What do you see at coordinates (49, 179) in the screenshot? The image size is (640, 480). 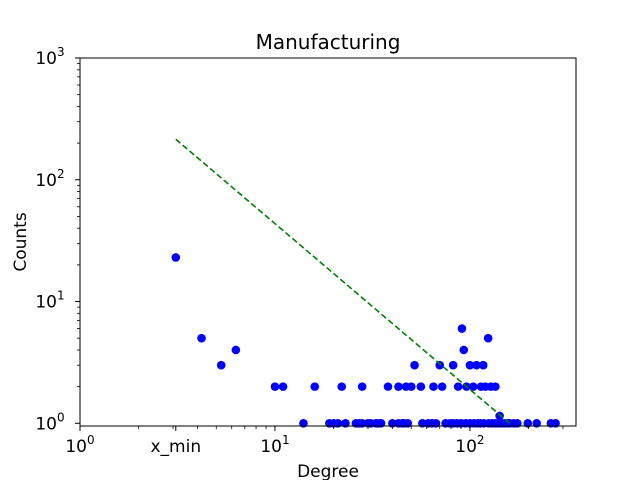 I see `y-tick-label: 10²` at bounding box center [49, 179].